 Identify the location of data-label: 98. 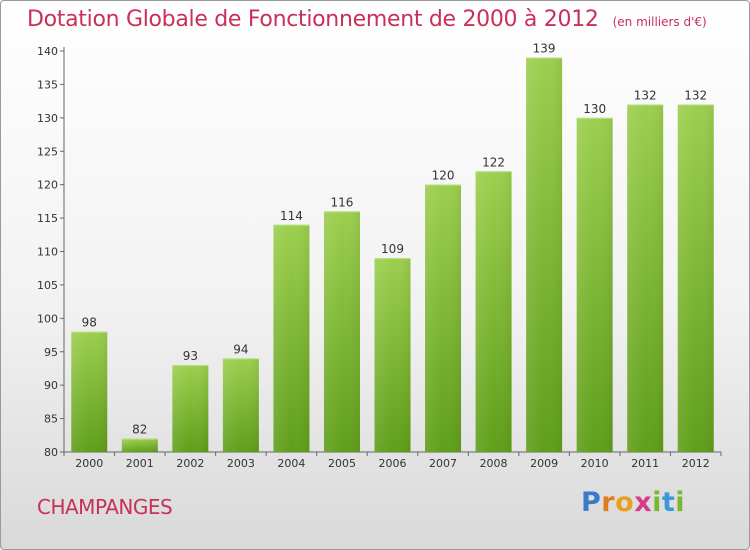
(89, 323).